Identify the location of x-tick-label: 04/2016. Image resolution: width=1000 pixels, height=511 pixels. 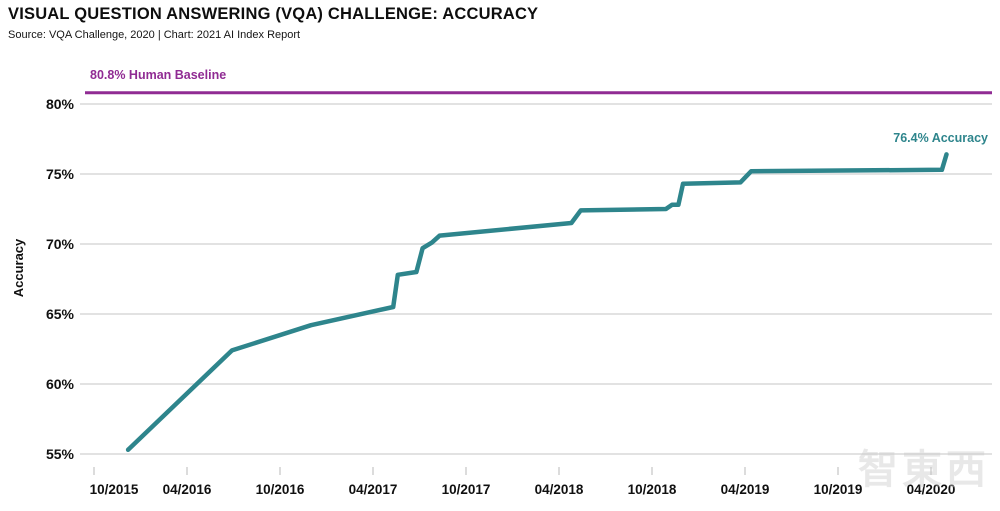
(187, 489).